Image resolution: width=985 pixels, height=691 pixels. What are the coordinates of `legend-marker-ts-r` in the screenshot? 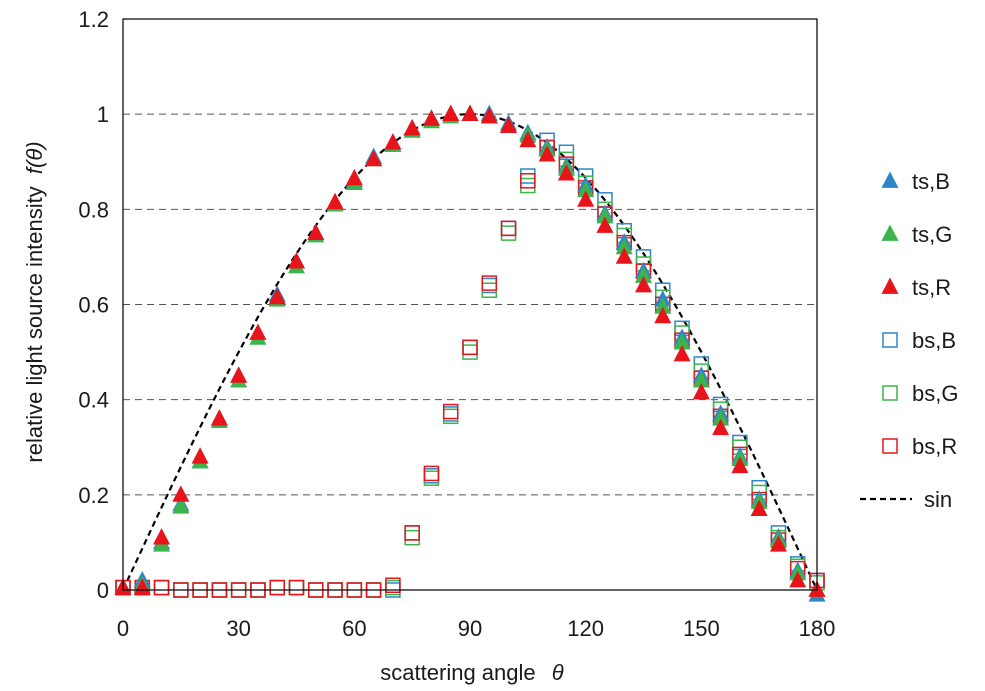 It's located at (890, 285).